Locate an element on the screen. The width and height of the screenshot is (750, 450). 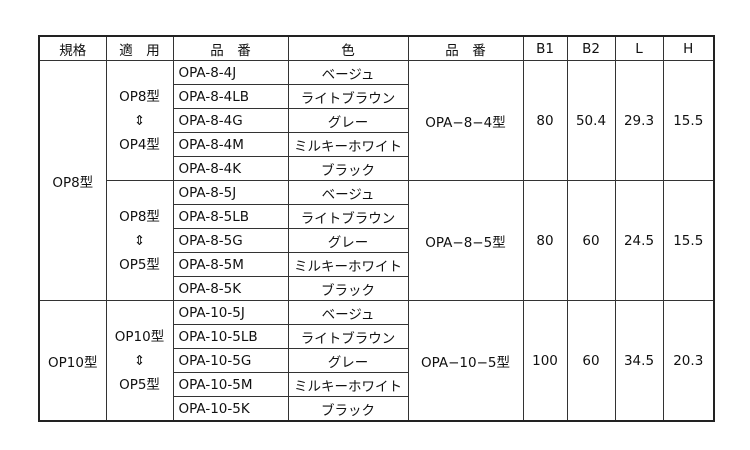
table-row: OPA-10-5M ミルキーホワイト is located at coordinates (376, 384).